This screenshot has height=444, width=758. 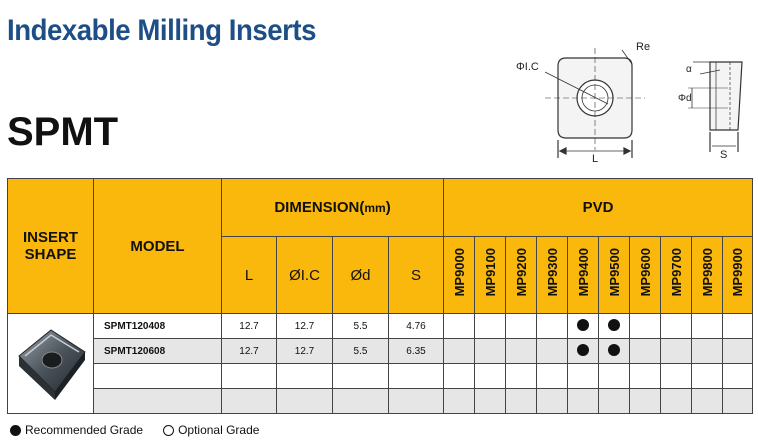 What do you see at coordinates (583, 275) in the screenshot?
I see `grade-header: MP9400` at bounding box center [583, 275].